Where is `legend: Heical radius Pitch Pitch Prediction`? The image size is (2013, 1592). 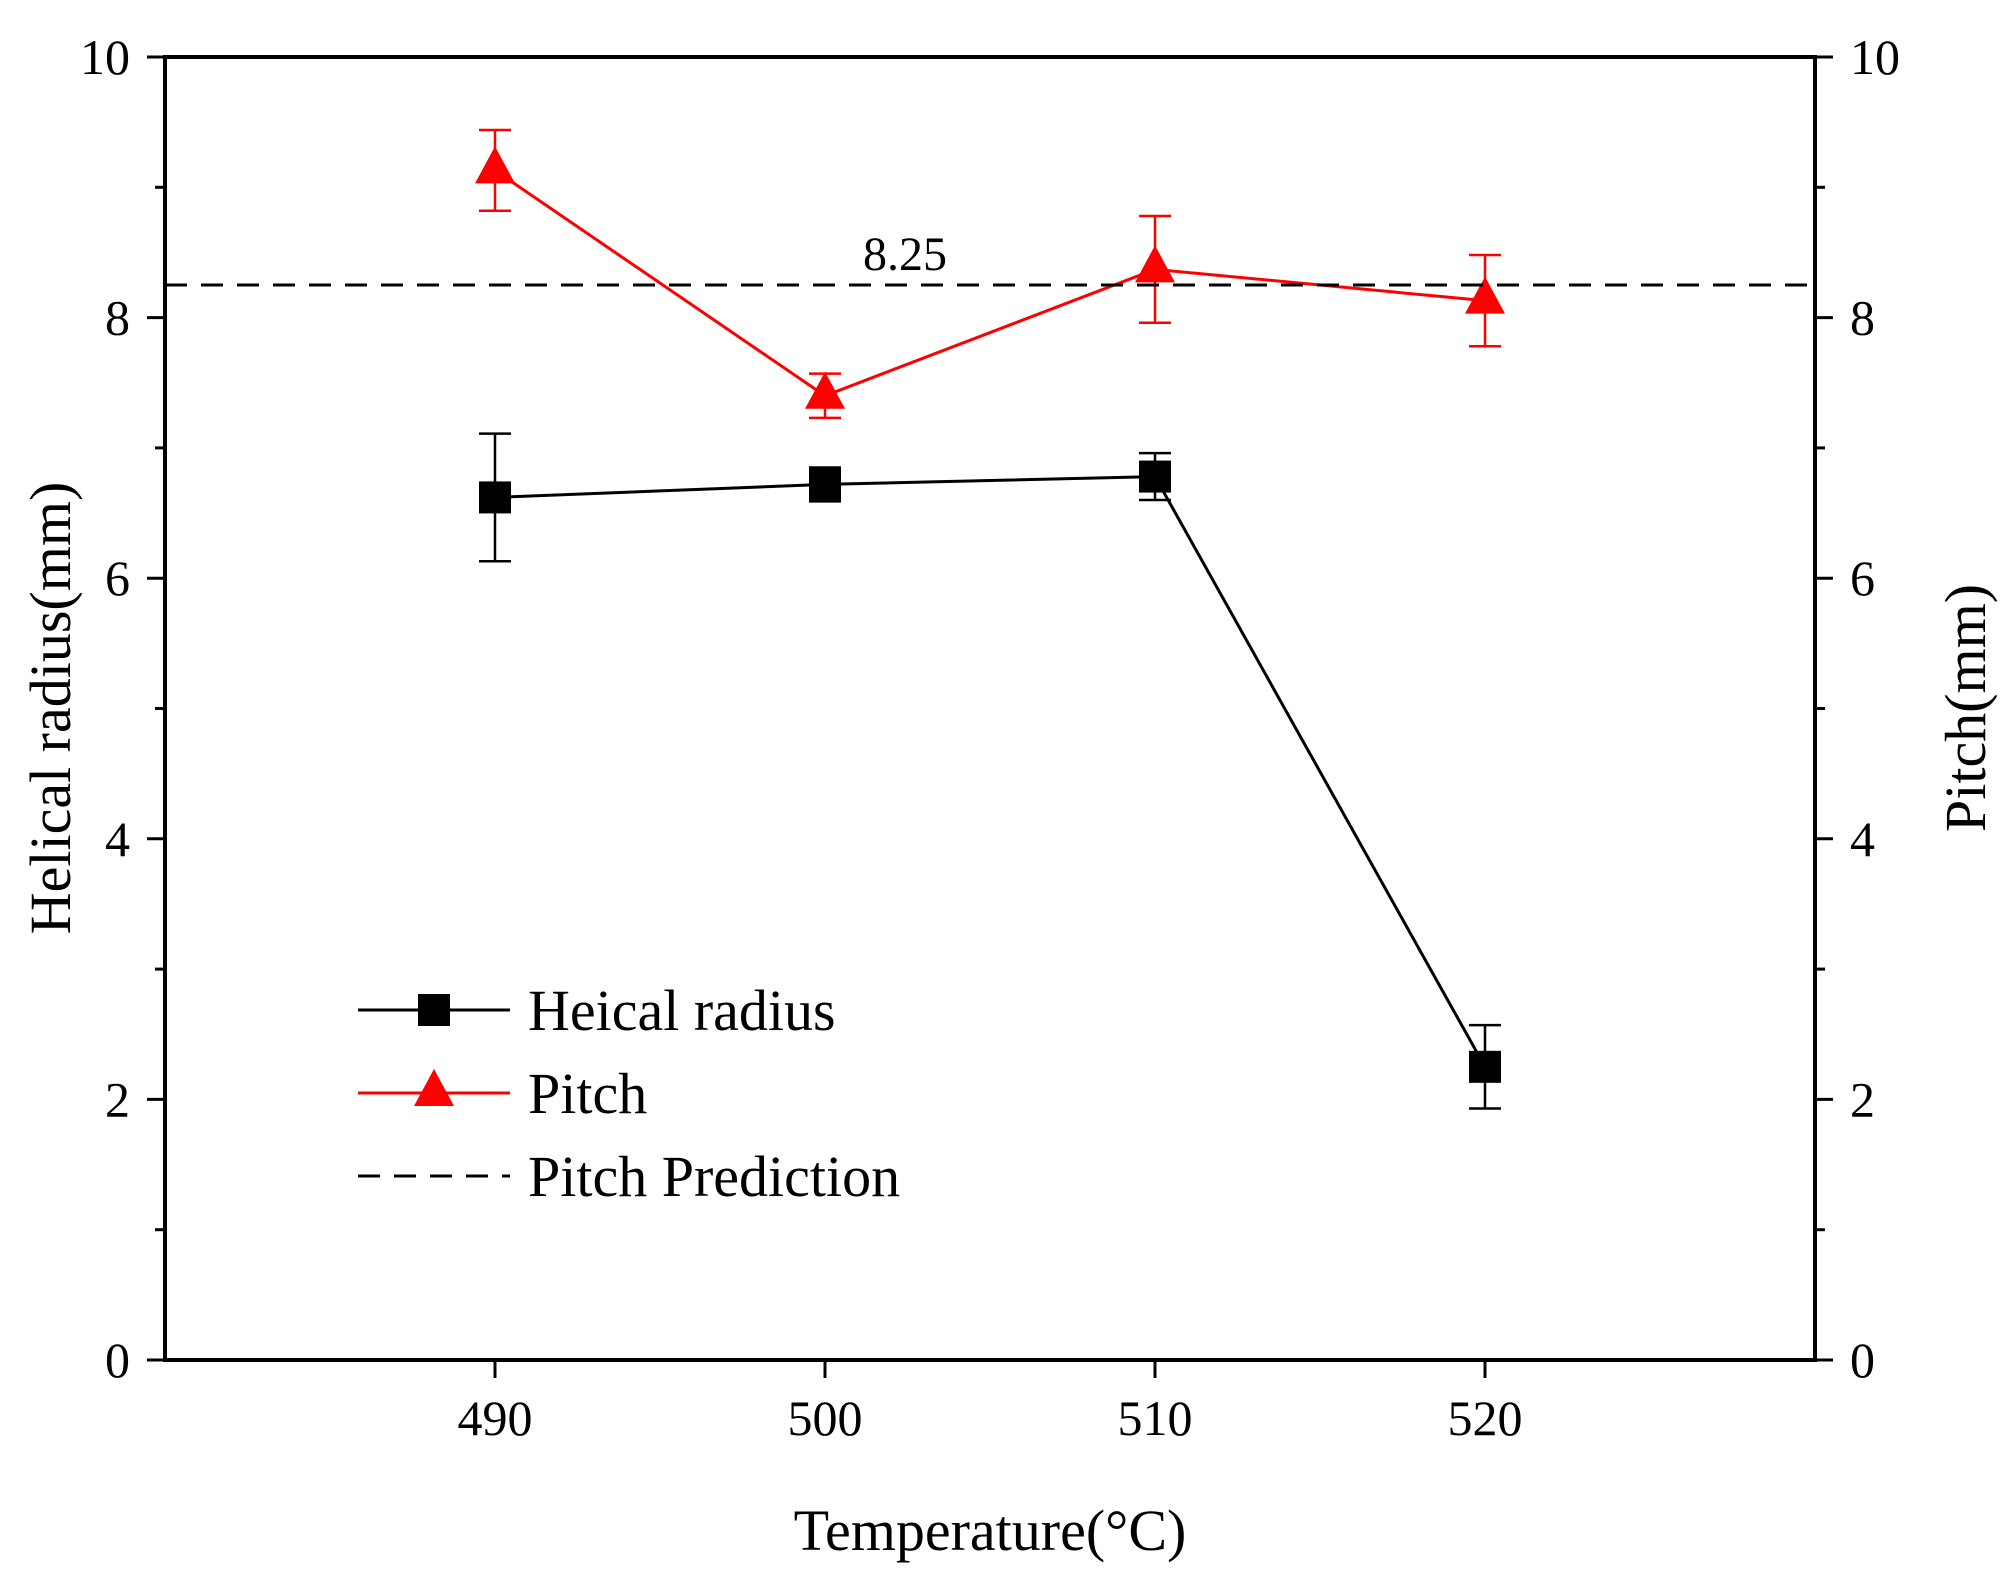
legend: Heical radius Pitch Pitch Prediction is located at coordinates (629, 1093).